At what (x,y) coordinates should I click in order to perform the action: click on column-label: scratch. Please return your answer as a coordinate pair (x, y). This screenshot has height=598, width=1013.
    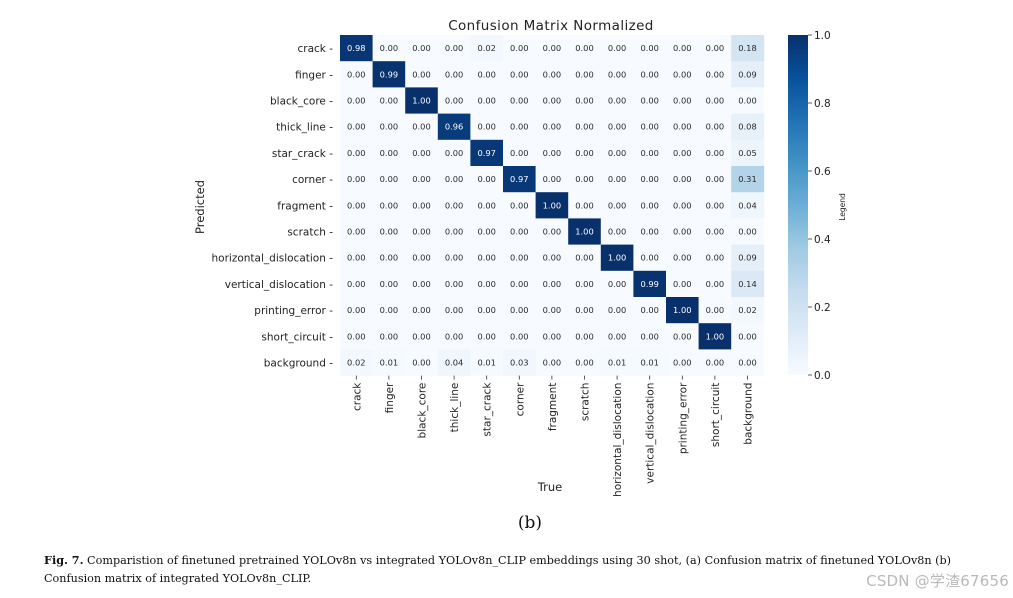
    Looking at the image, I should click on (586, 402).